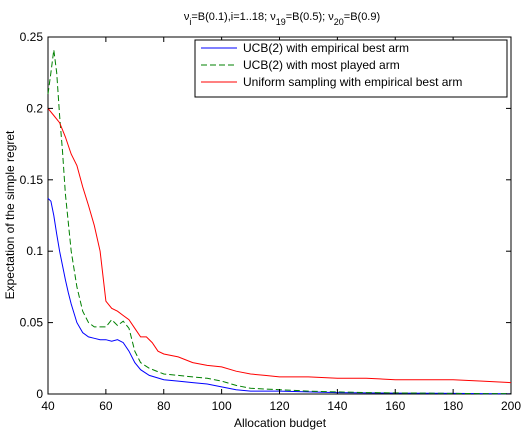  What do you see at coordinates (511, 406) in the screenshot?
I see `x-tick-label: 200` at bounding box center [511, 406].